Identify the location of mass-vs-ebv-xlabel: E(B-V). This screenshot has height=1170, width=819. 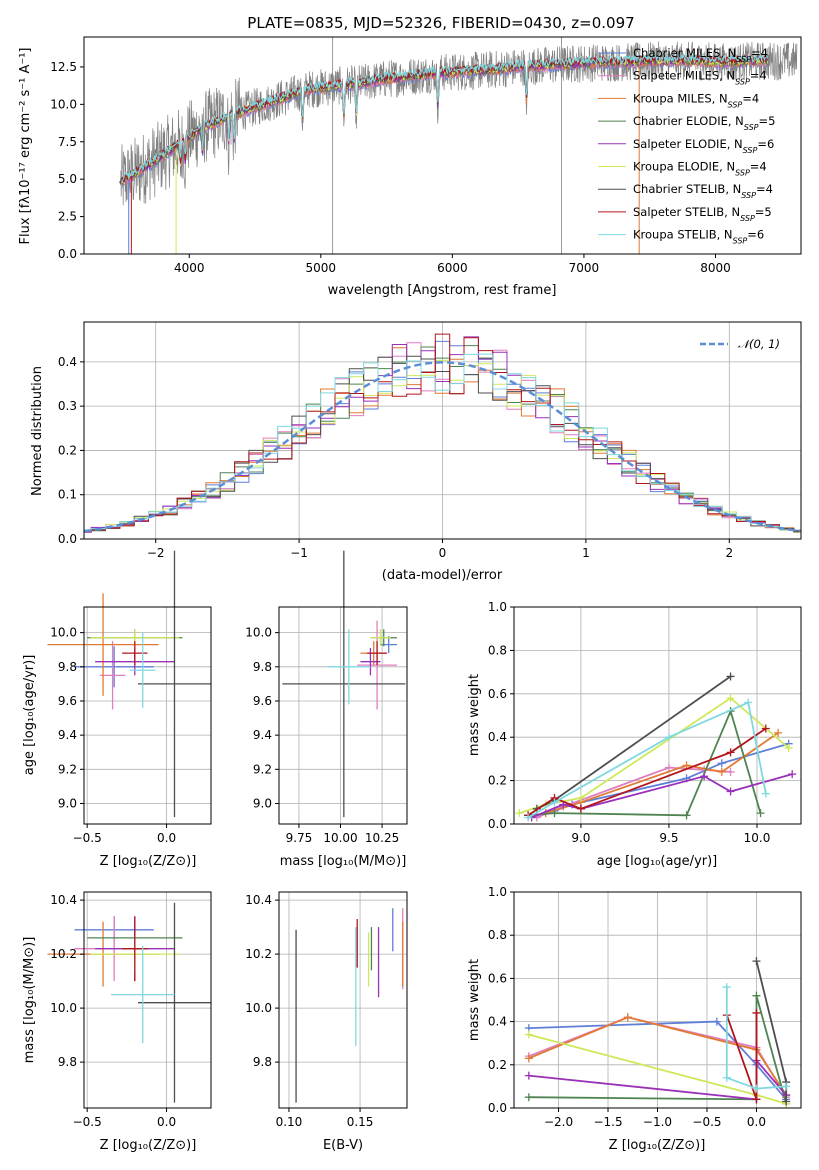
(343, 1145).